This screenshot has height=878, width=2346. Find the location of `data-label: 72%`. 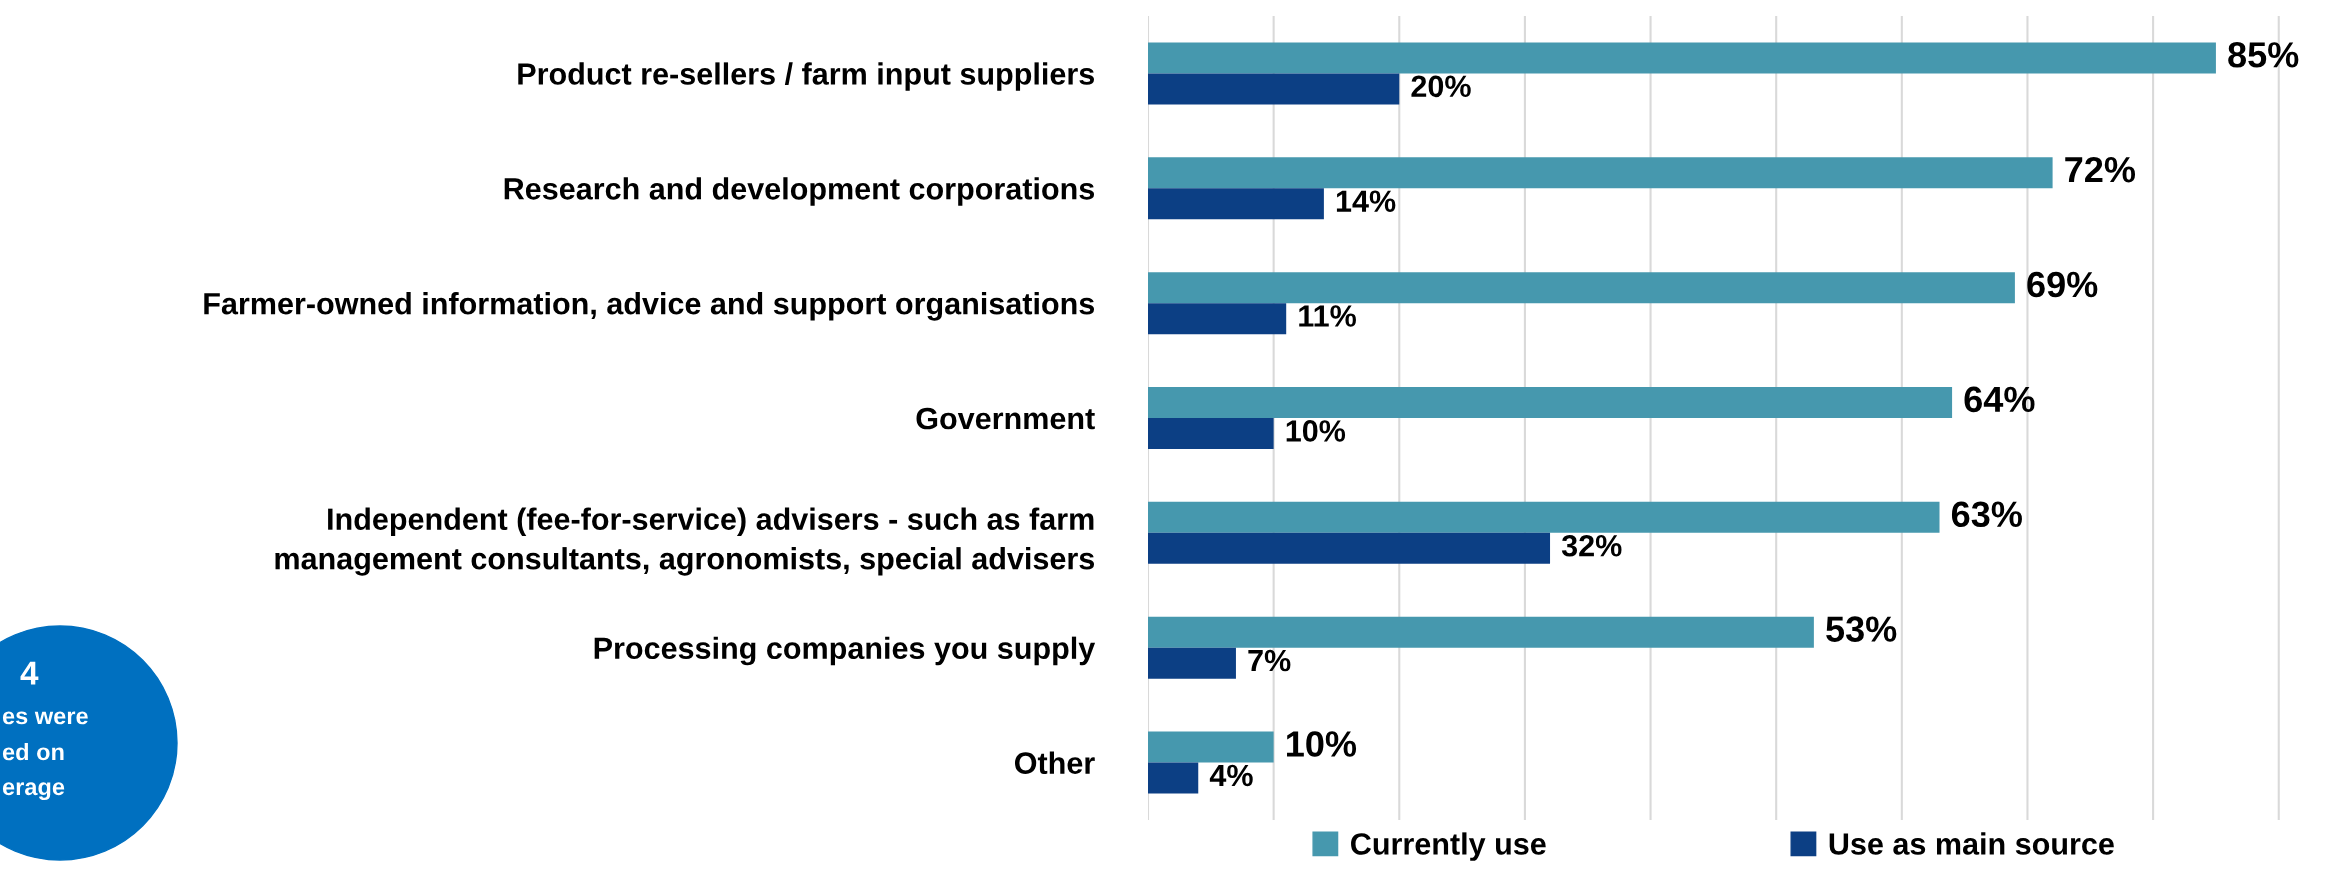

data-label: 72% is located at coordinates (2100, 169).